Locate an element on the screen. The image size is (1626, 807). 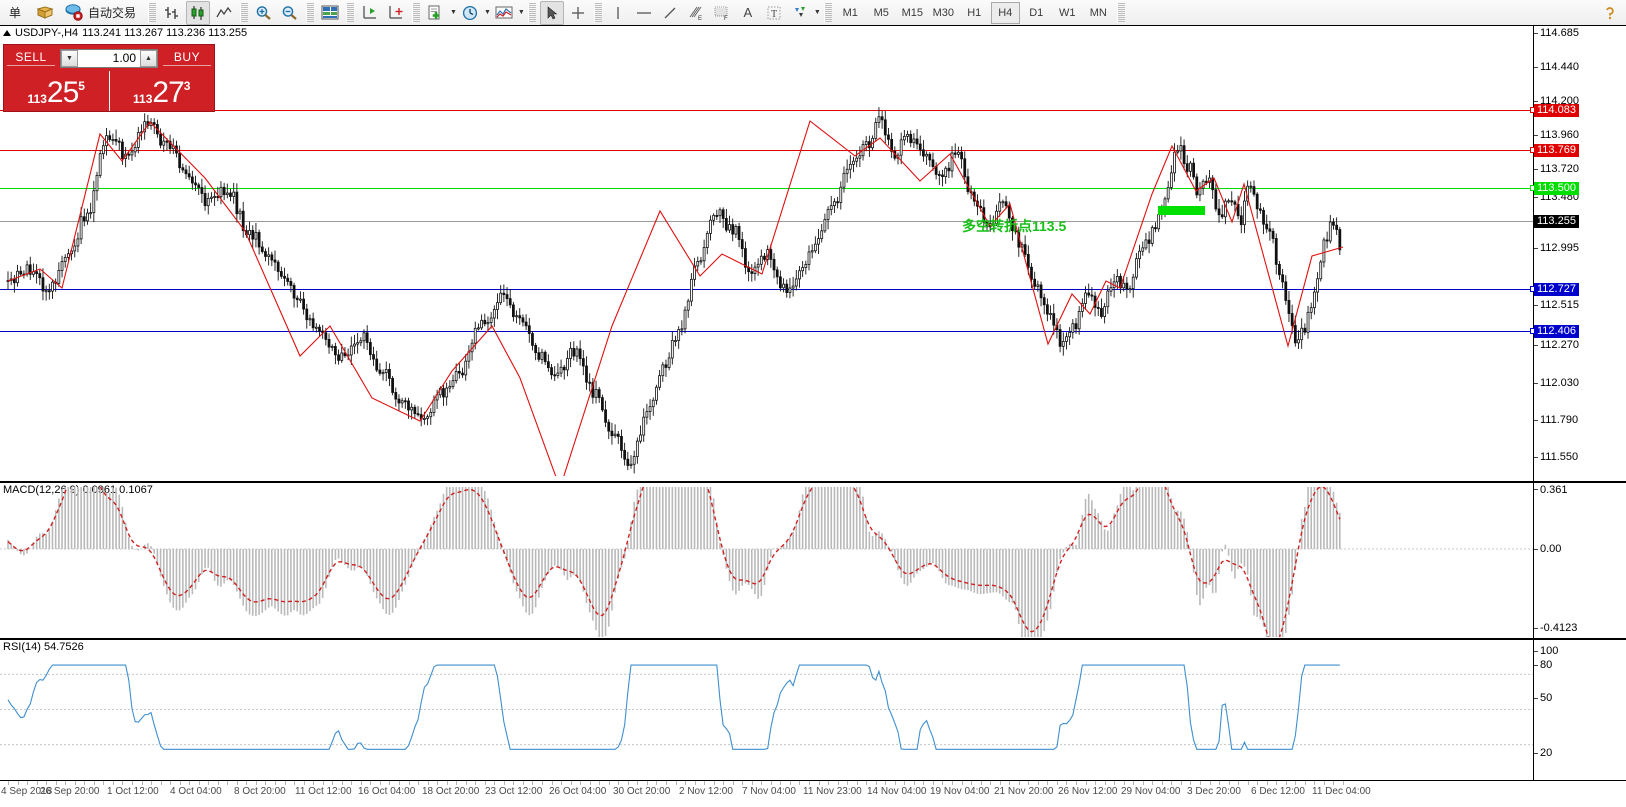
timeframe-m30: M30 is located at coordinates (943, 12).